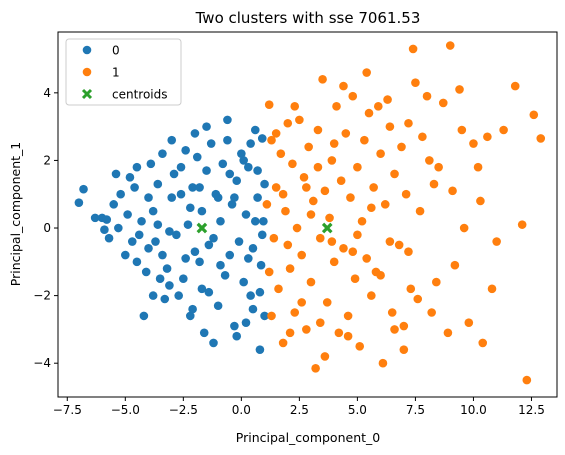  What do you see at coordinates (202, 228) in the screenshot?
I see `centroid-marker` at bounding box center [202, 228].